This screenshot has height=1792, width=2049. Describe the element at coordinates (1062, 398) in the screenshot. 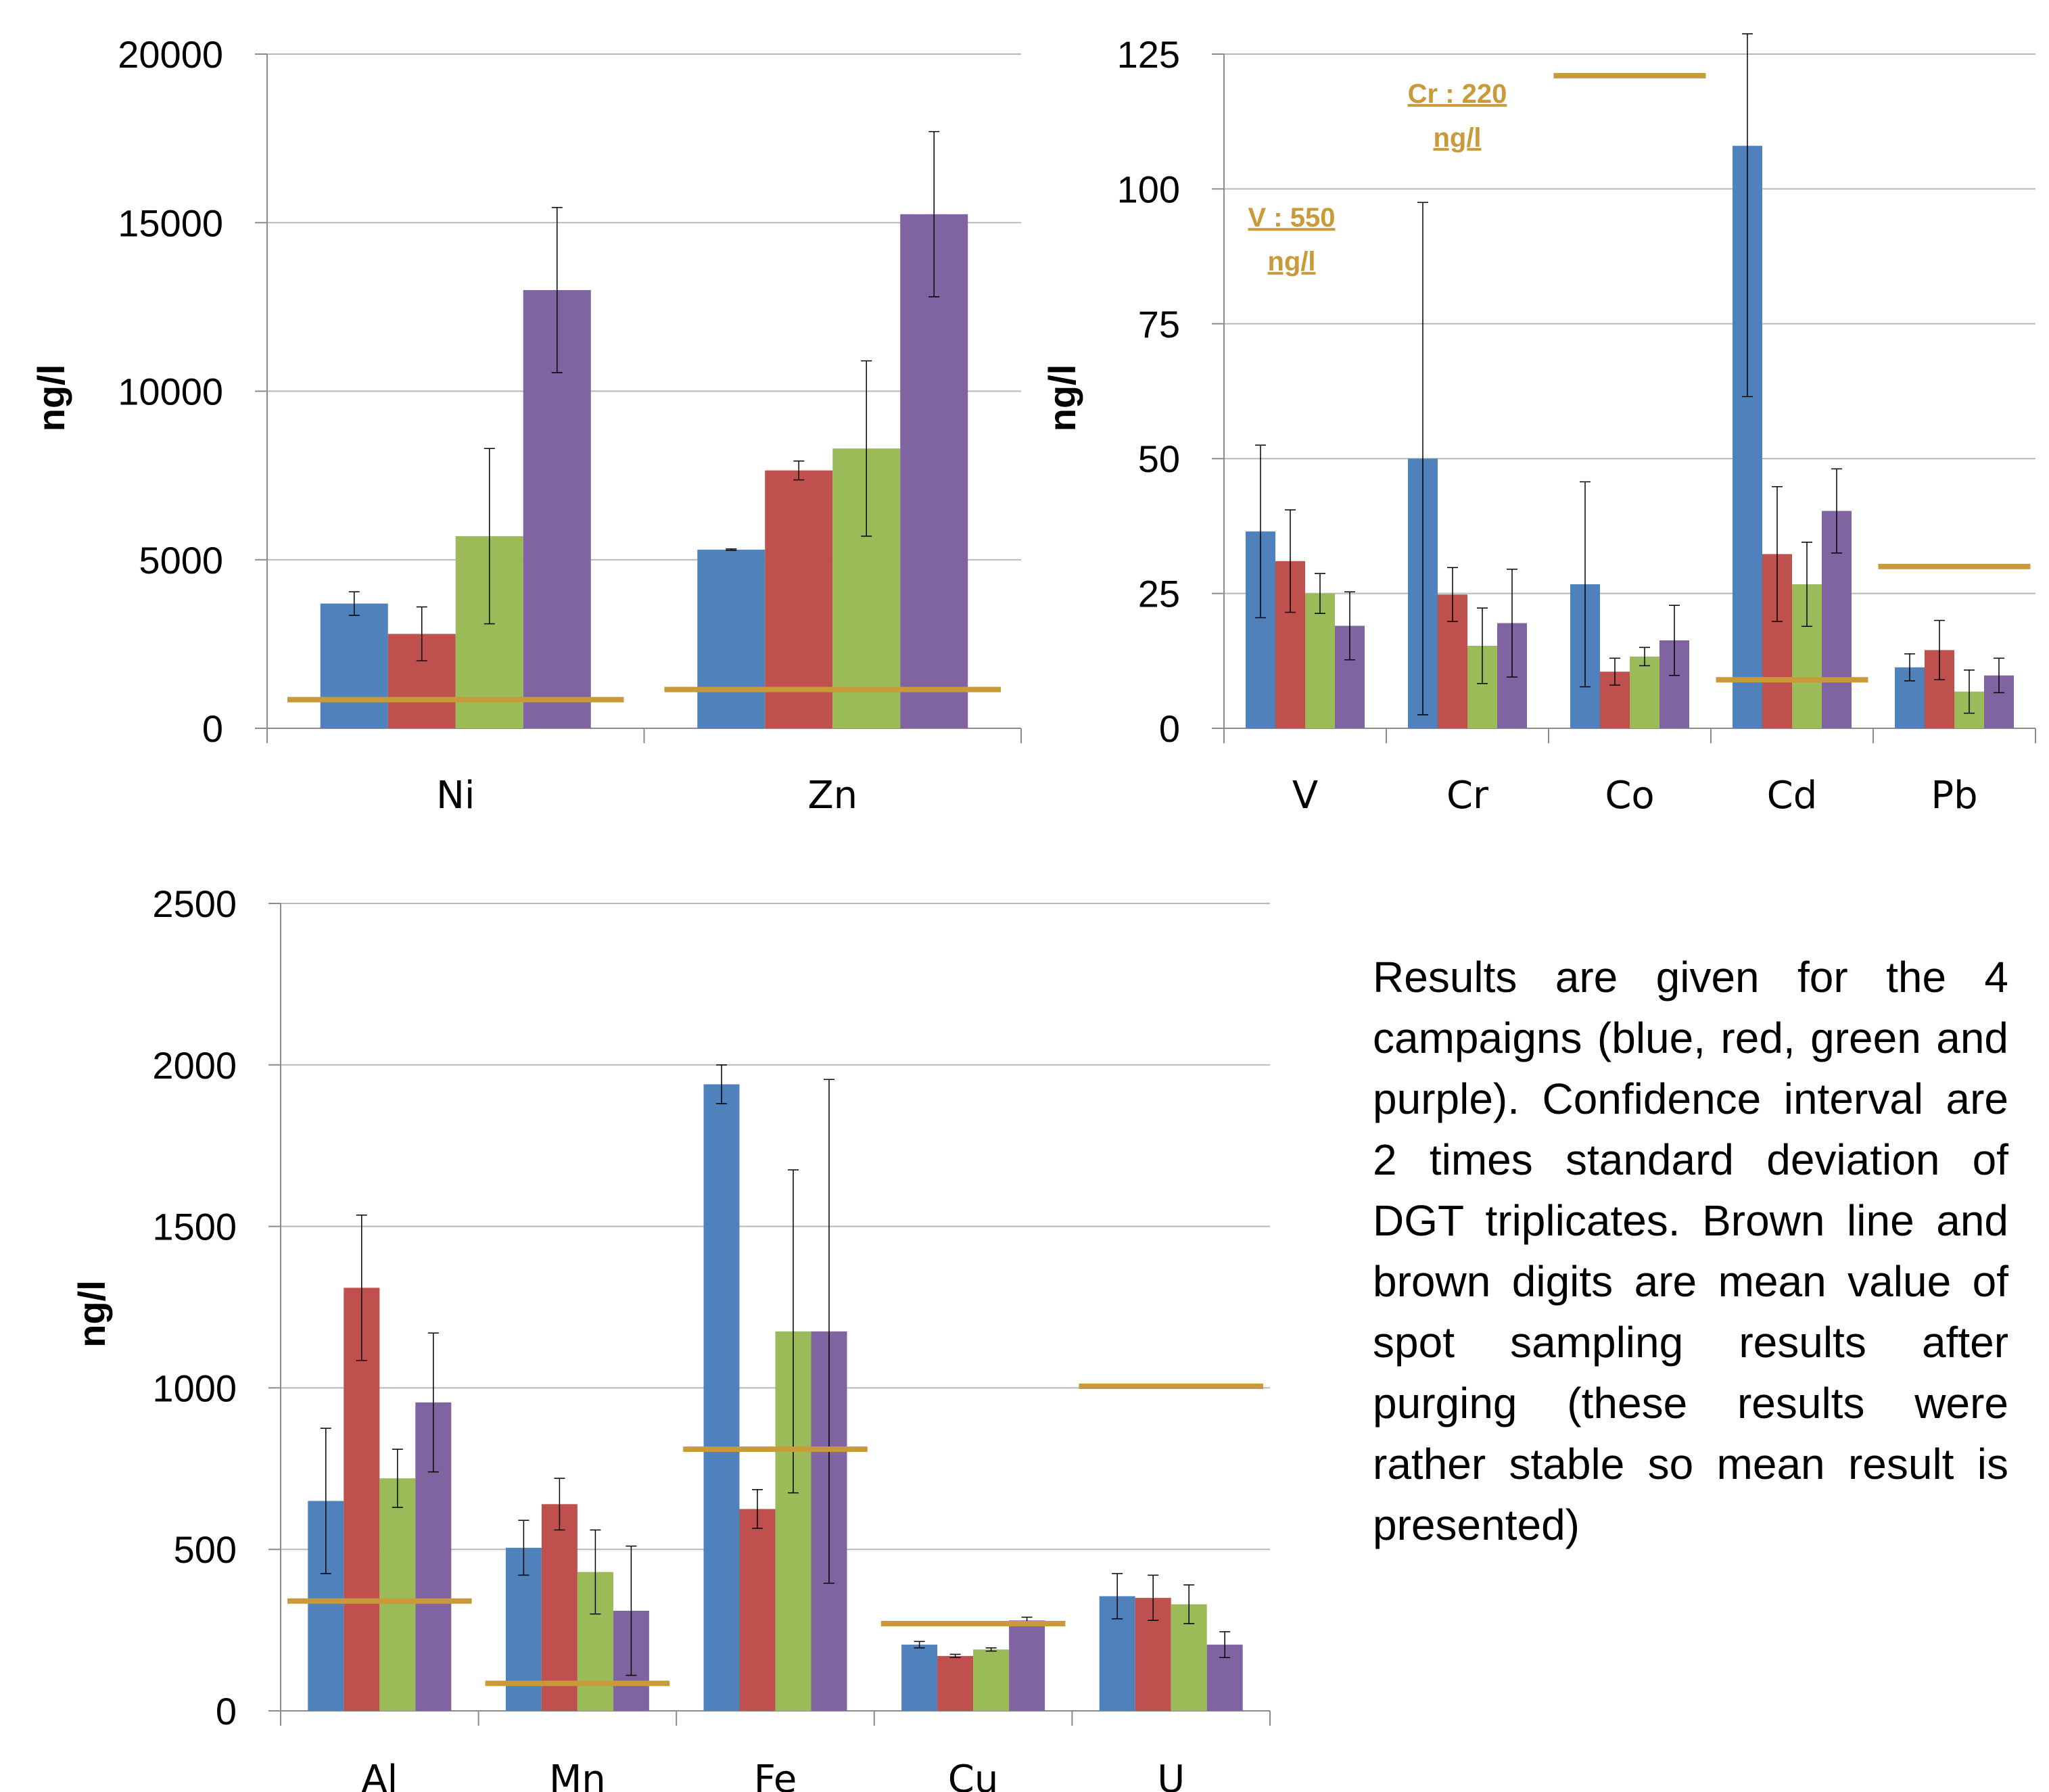

I see `chart2-y-axis-label: ng/l` at that location.